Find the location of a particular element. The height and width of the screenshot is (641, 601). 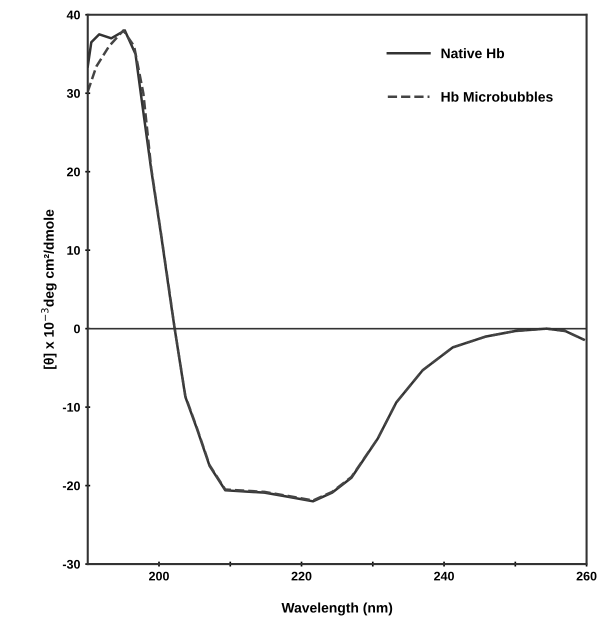

legend-label: Hb Microbubbles is located at coordinates (497, 97).